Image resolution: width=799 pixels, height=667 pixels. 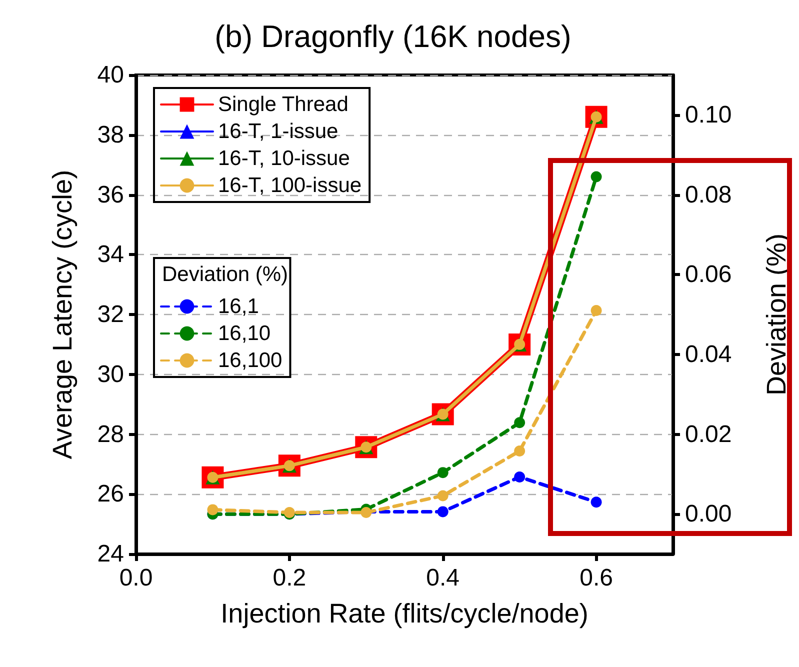 What do you see at coordinates (284, 158) in the screenshot?
I see `legend-label: 16-T, 10-issue` at bounding box center [284, 158].